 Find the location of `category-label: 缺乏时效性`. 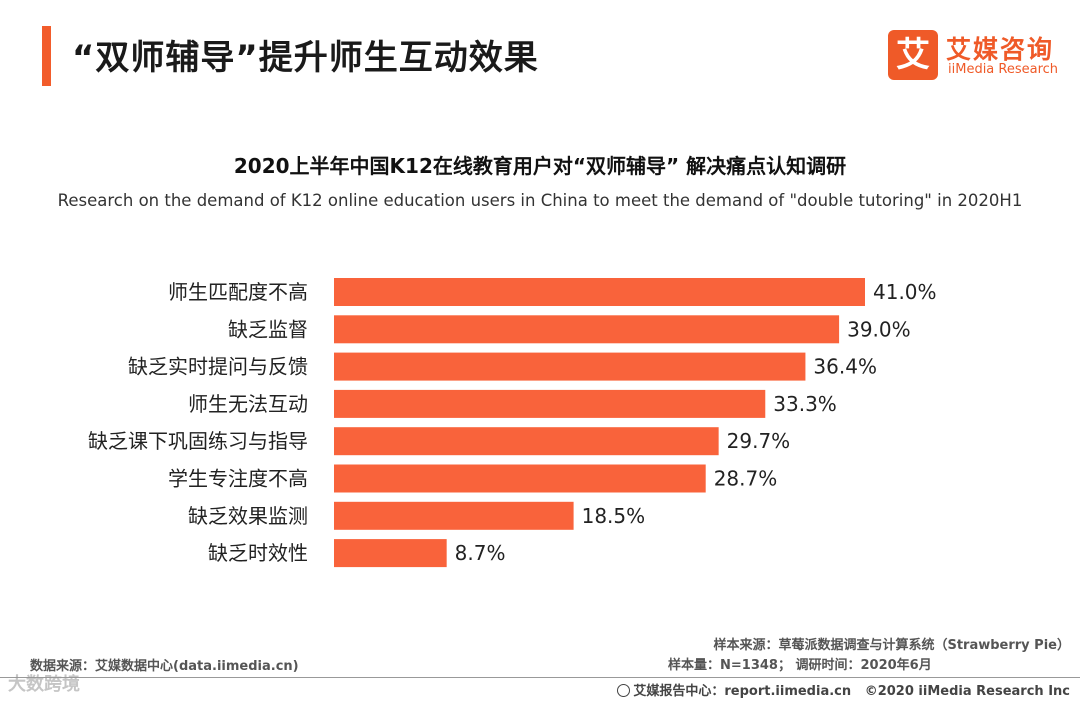

category-label: 缺乏时效性 is located at coordinates (258, 553).